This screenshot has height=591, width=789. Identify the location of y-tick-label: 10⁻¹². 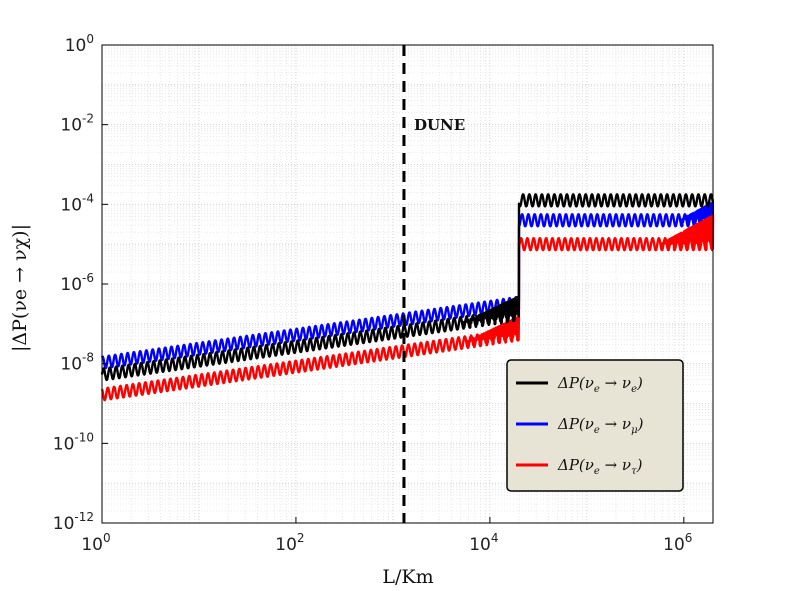
(73, 522).